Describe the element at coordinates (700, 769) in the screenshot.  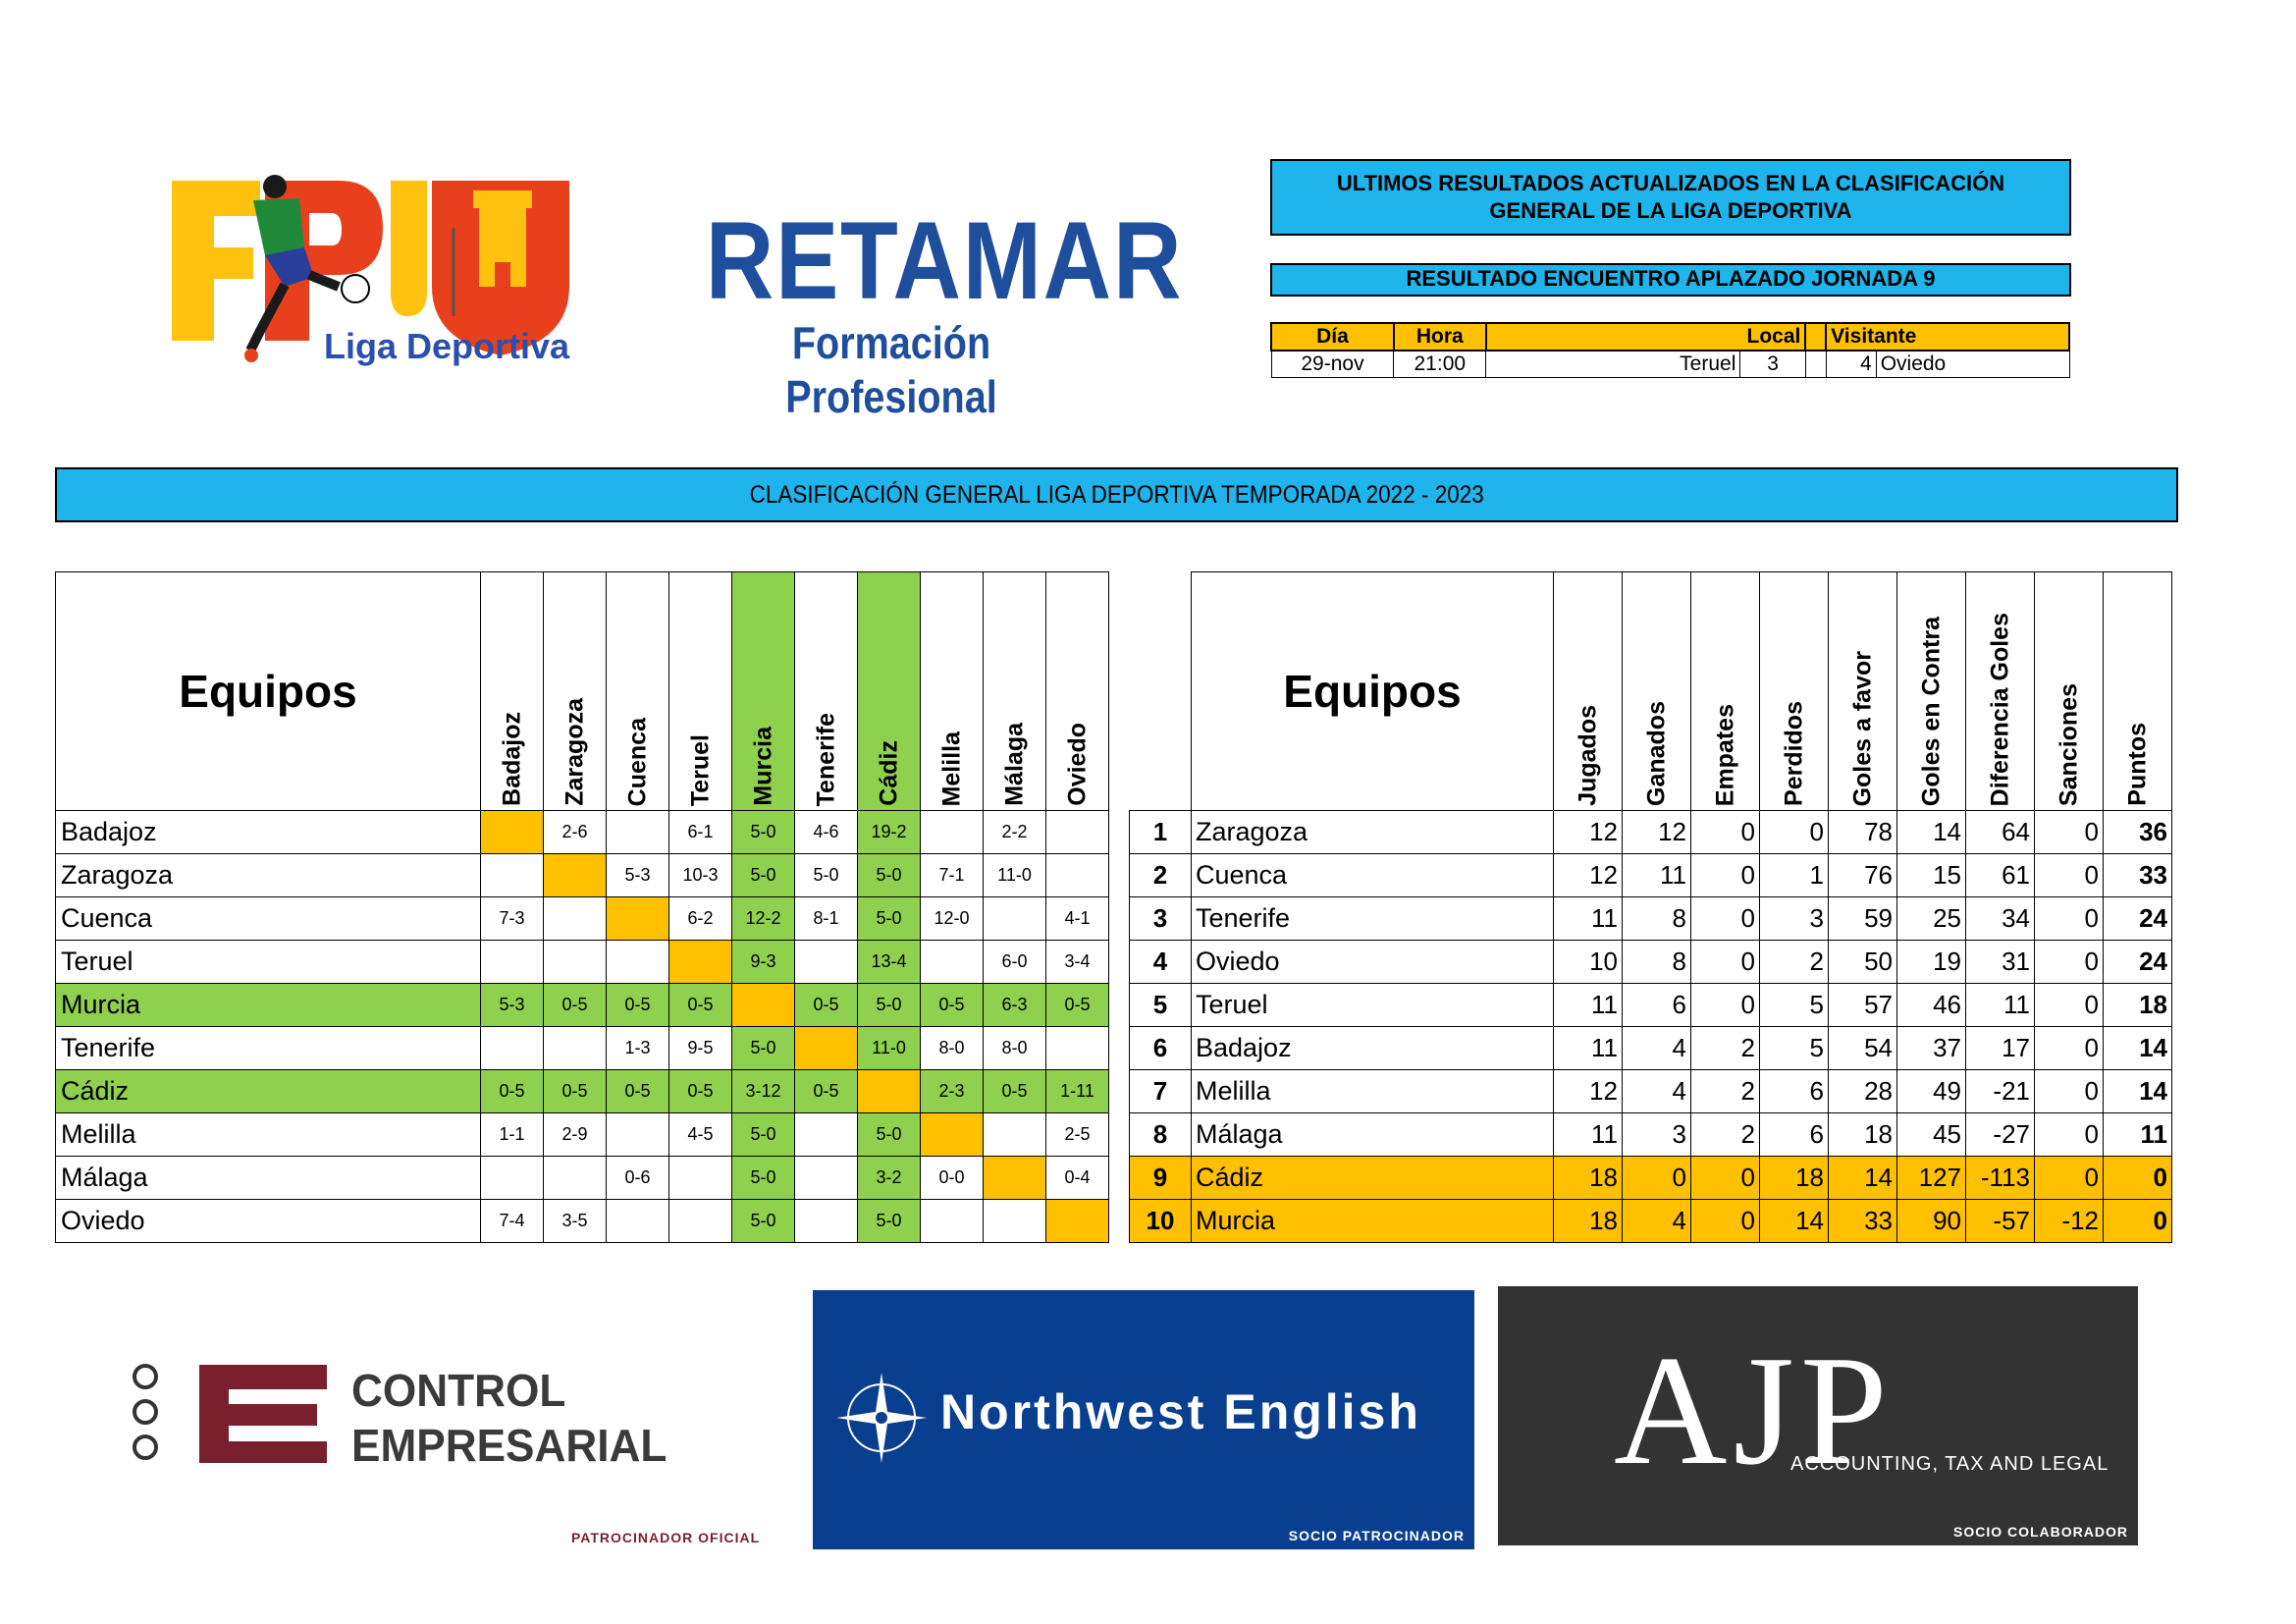
I see `matrix-col-label: Teruel` at that location.